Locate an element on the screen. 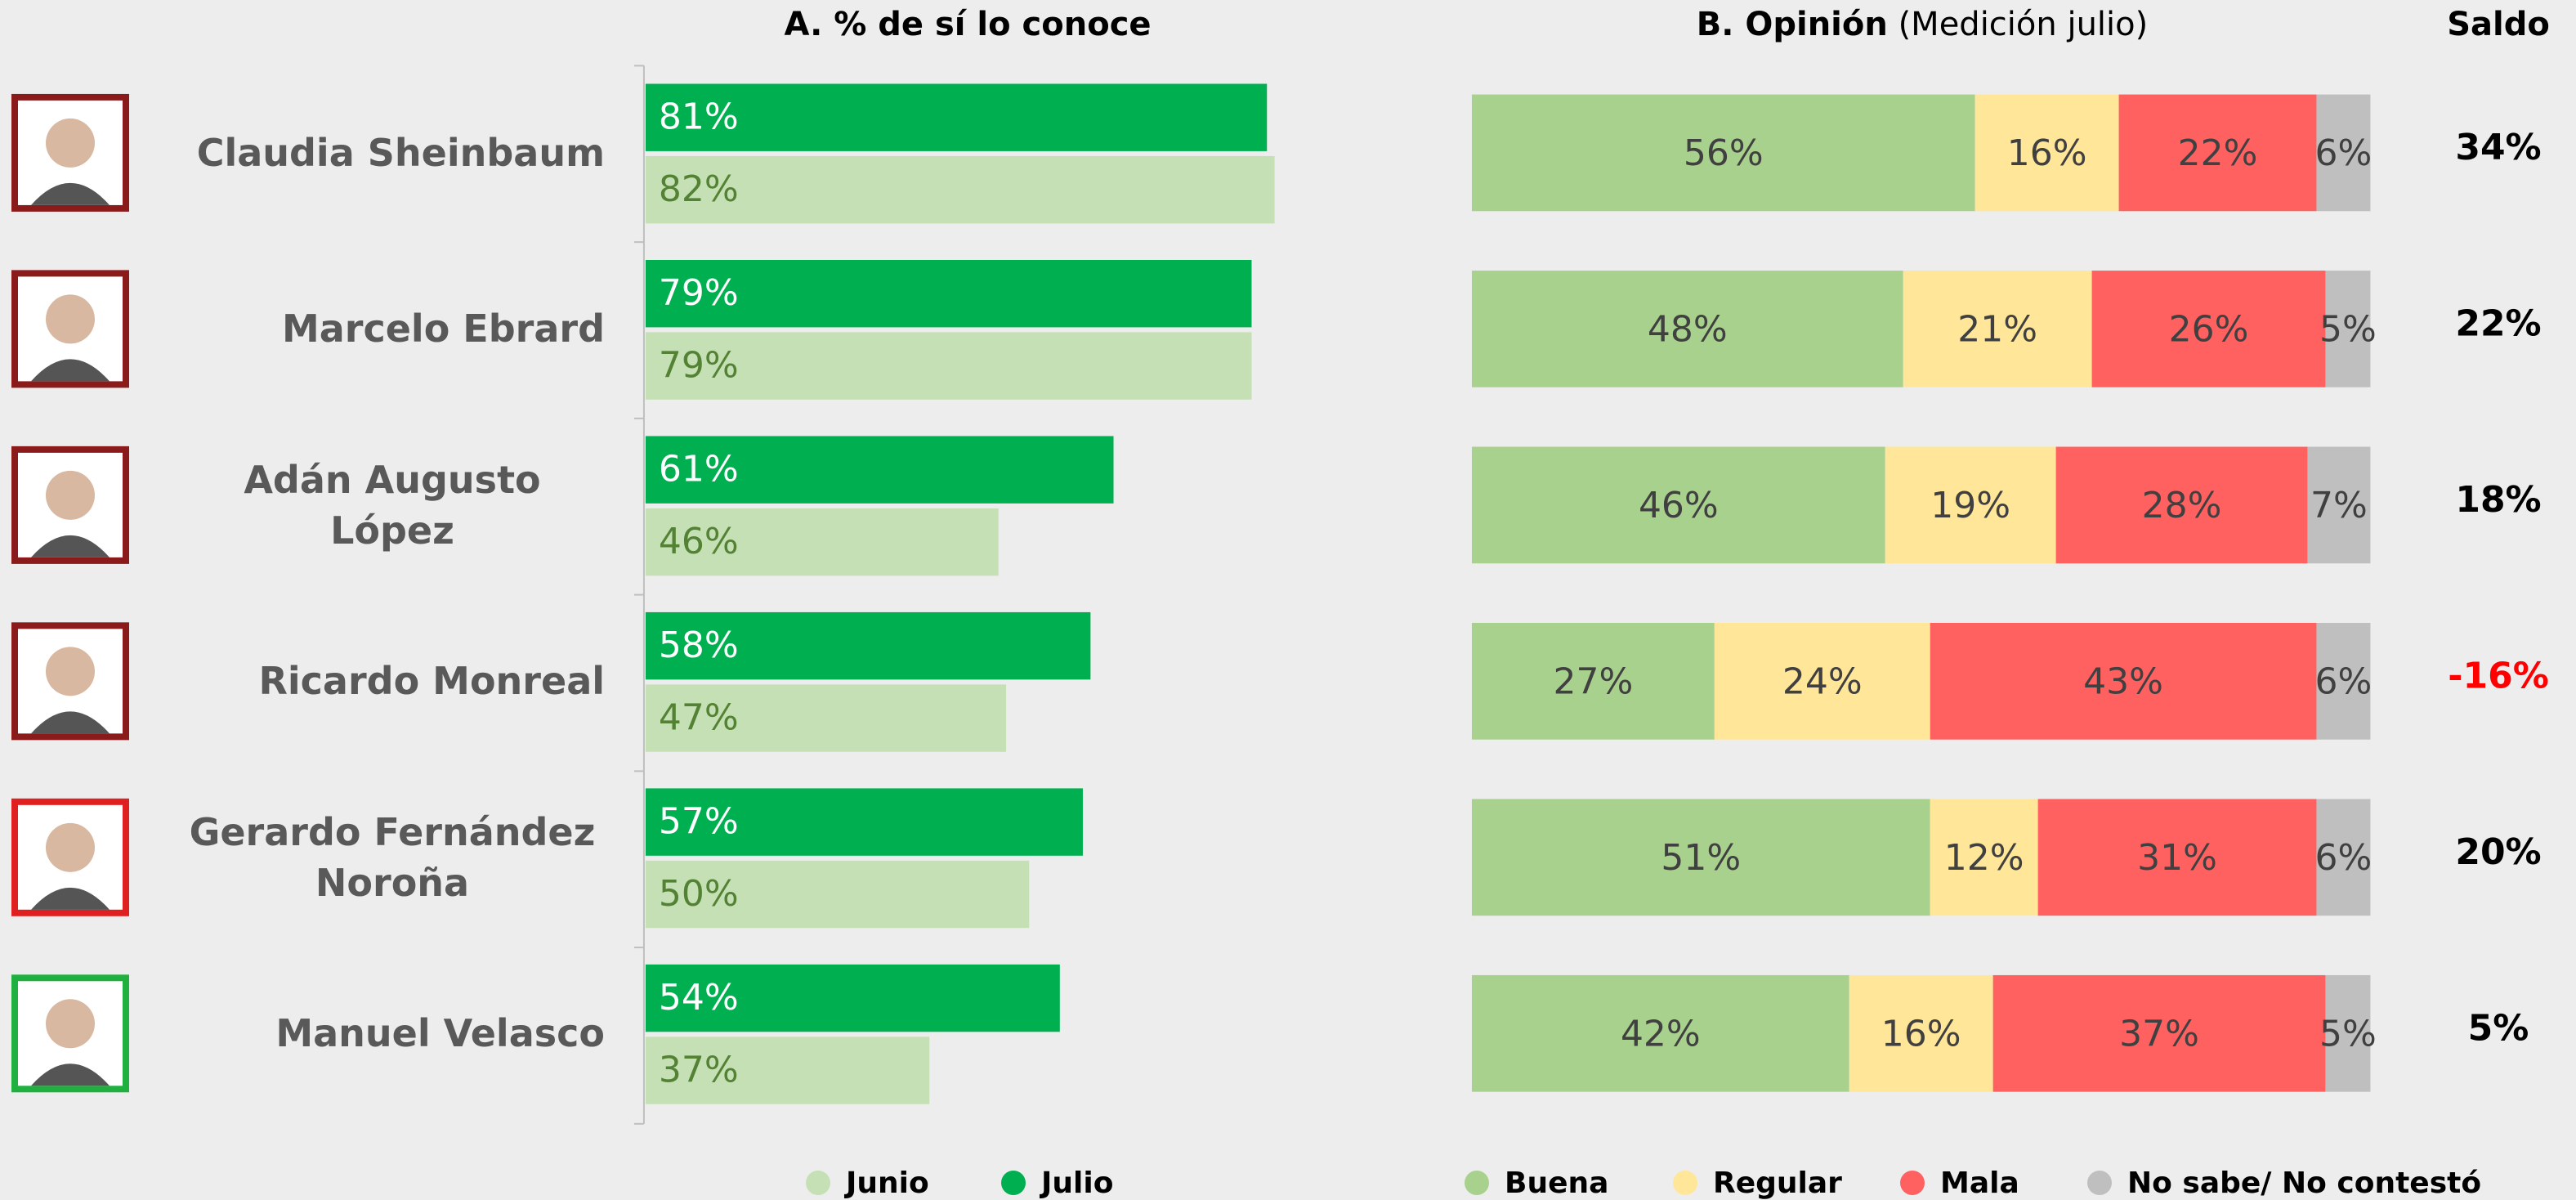 This screenshot has height=1200, width=2576. value-label: 56% is located at coordinates (1724, 153).